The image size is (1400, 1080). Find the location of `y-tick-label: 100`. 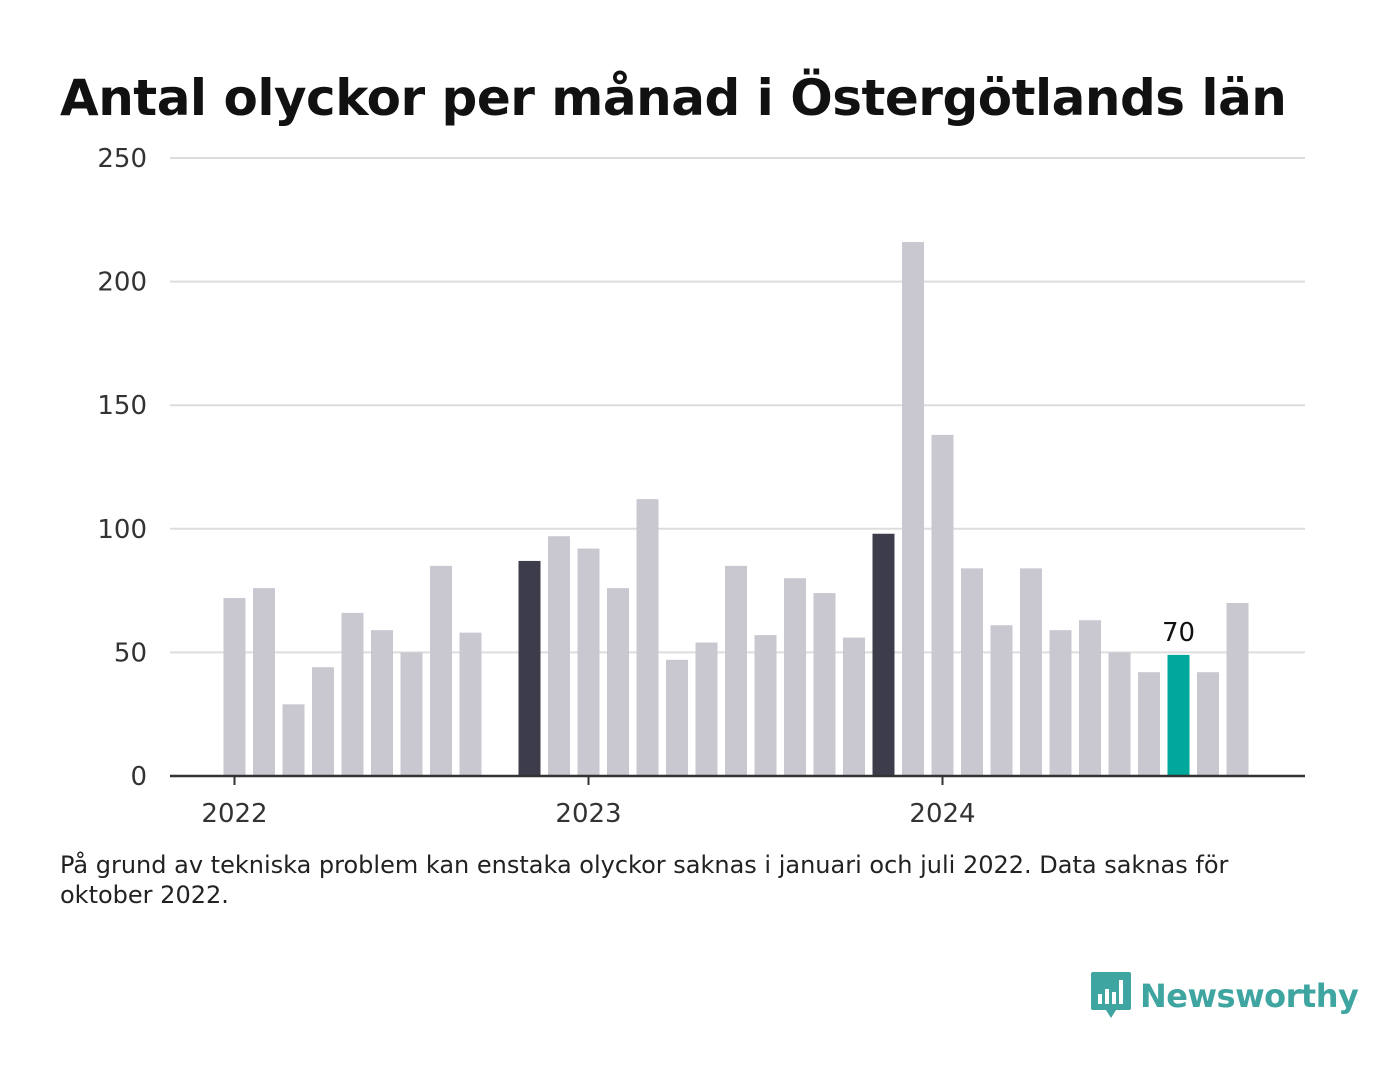

y-tick-label: 100 is located at coordinates (122, 530).